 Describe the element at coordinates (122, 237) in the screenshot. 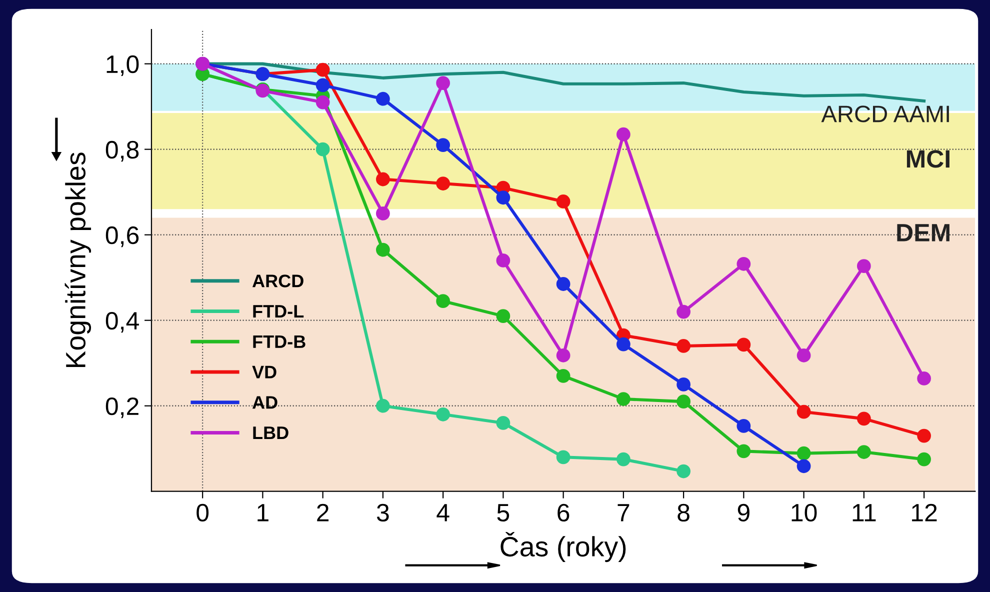

I see `y-tick-label: 0,6` at that location.